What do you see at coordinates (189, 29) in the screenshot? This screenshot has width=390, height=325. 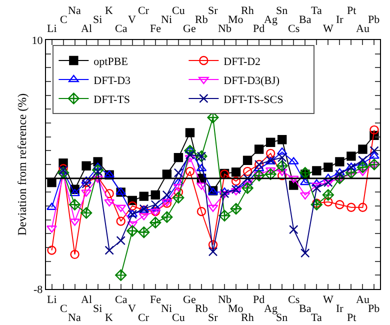 I see `category-label: Ge` at bounding box center [189, 29].